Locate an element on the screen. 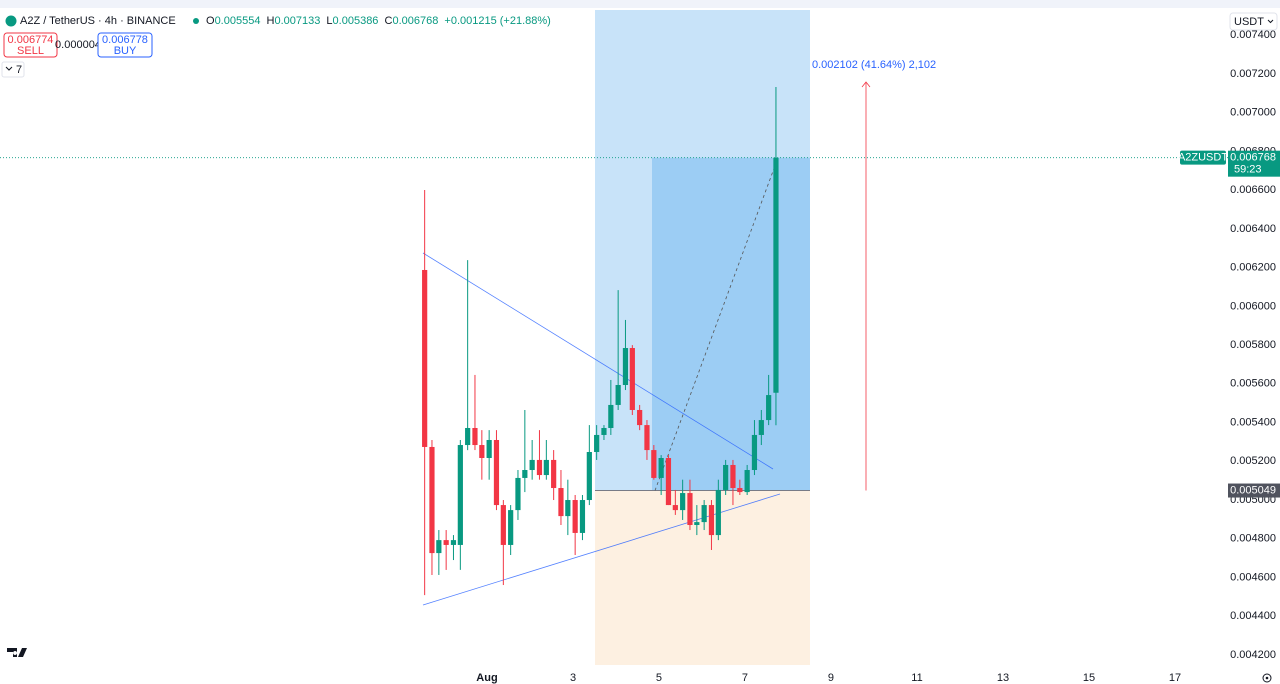 This screenshot has width=1280, height=684. y-tick-label: 0.004800 is located at coordinates (1253, 539).